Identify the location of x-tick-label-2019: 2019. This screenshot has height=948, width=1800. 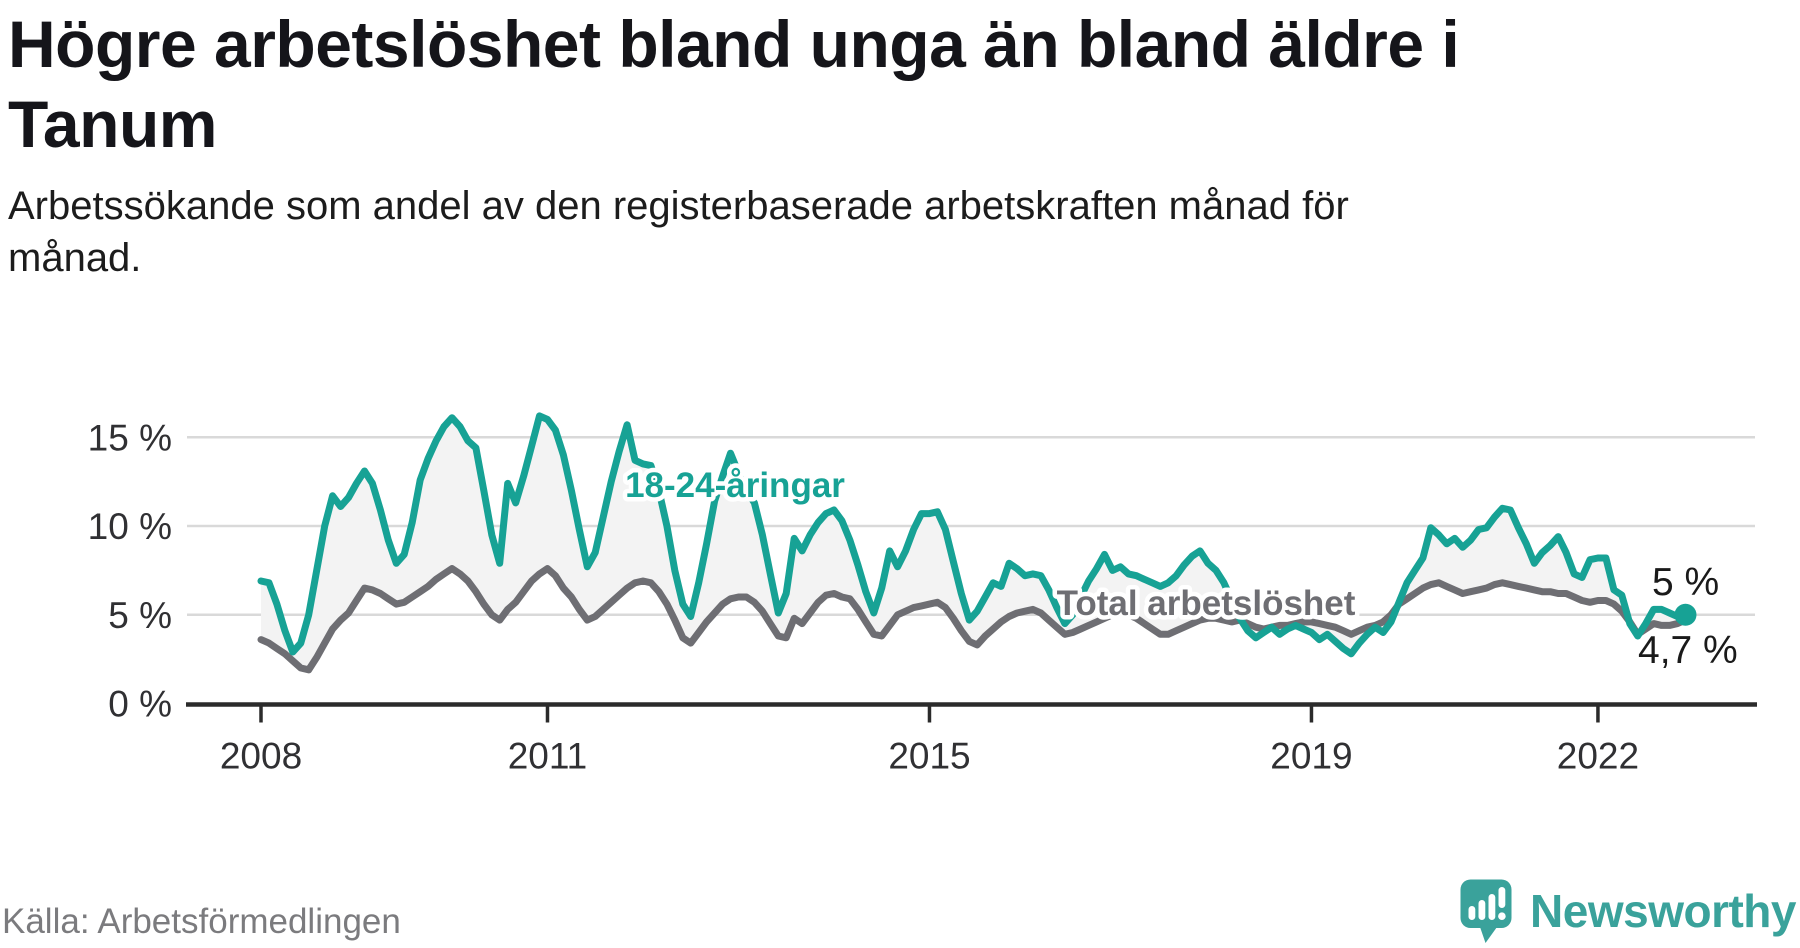
(1311, 756).